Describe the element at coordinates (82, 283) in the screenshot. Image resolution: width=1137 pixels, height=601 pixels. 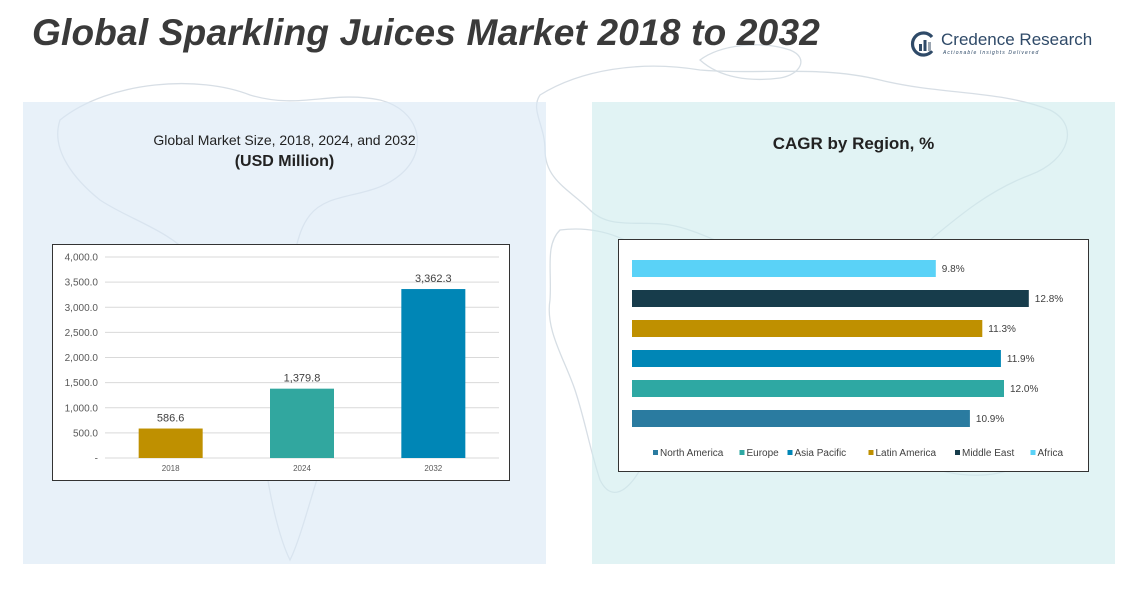
I see `y-tick-label: 3,500.0` at that location.